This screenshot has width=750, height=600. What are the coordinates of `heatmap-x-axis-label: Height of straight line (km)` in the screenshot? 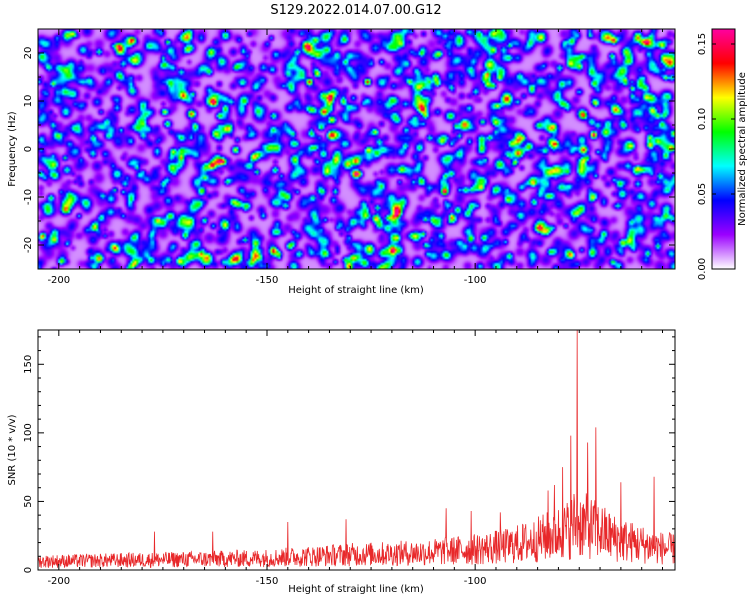 It's located at (356, 290).